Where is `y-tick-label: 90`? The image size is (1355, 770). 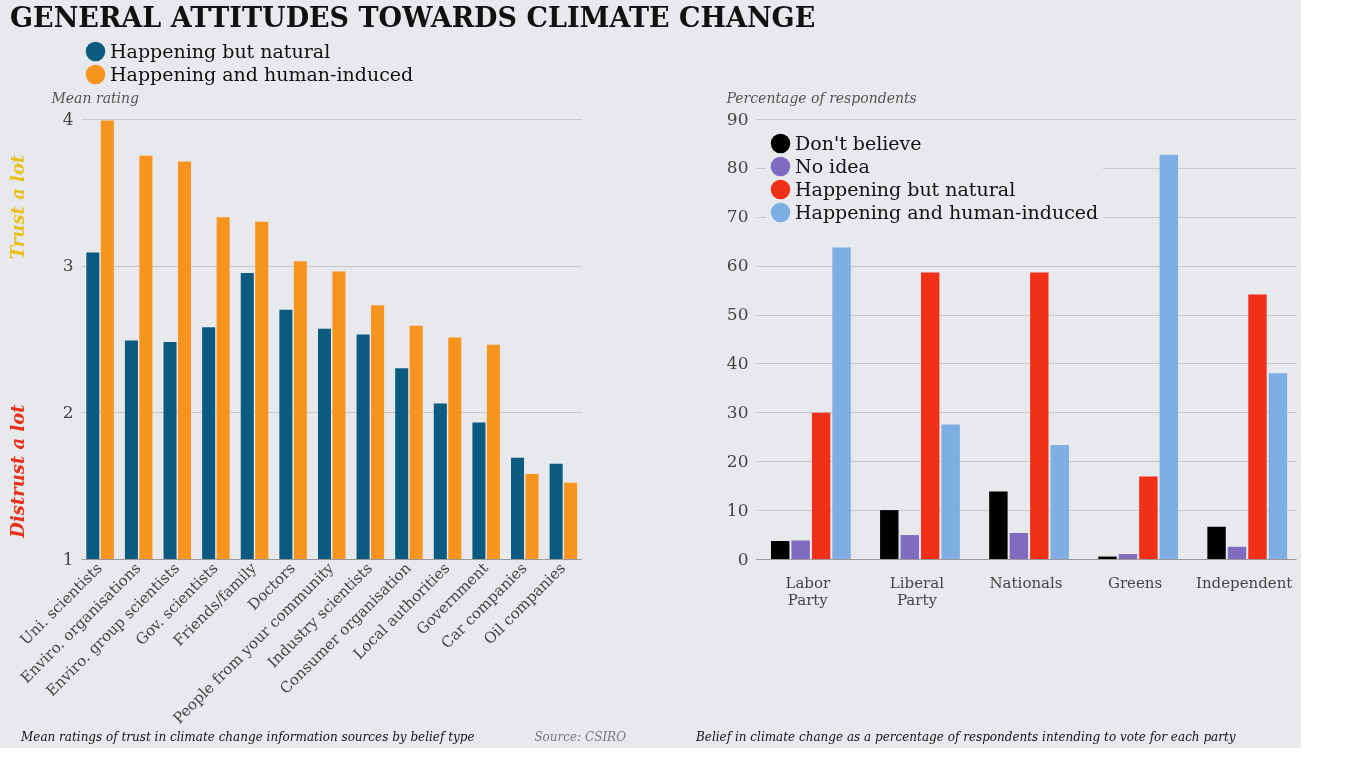
y-tick-label: 90 is located at coordinates (737, 118).